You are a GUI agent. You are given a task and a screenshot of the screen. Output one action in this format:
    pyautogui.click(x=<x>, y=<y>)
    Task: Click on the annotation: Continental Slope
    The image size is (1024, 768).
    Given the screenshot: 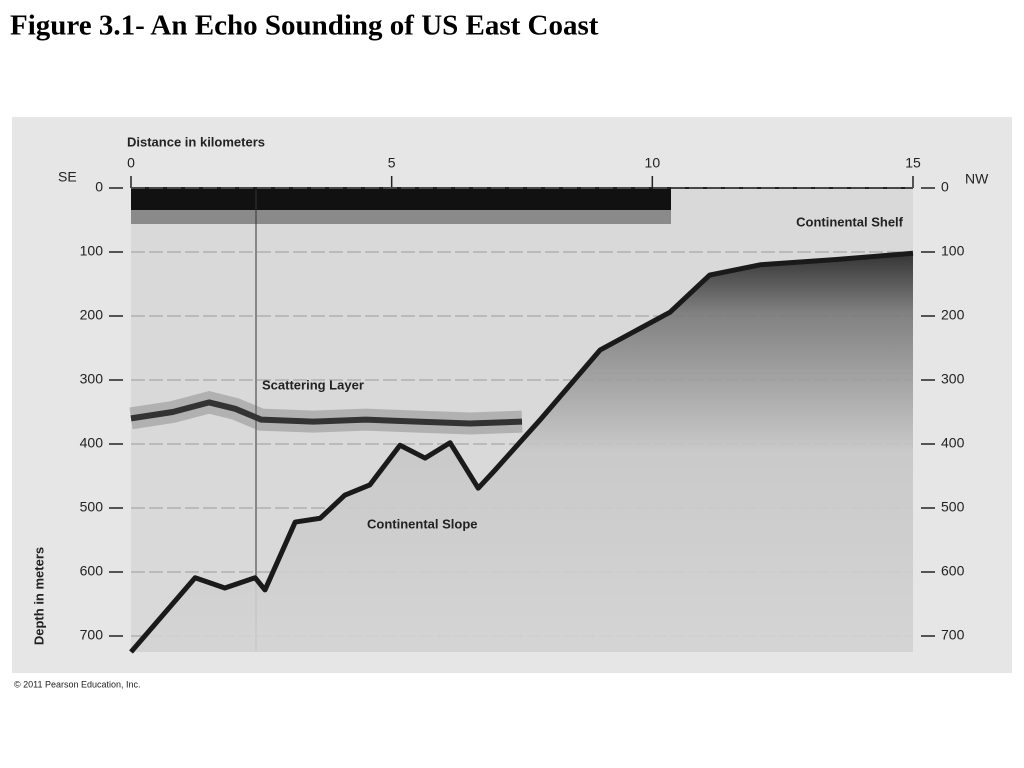 What is the action you would take?
    pyautogui.click(x=422, y=523)
    